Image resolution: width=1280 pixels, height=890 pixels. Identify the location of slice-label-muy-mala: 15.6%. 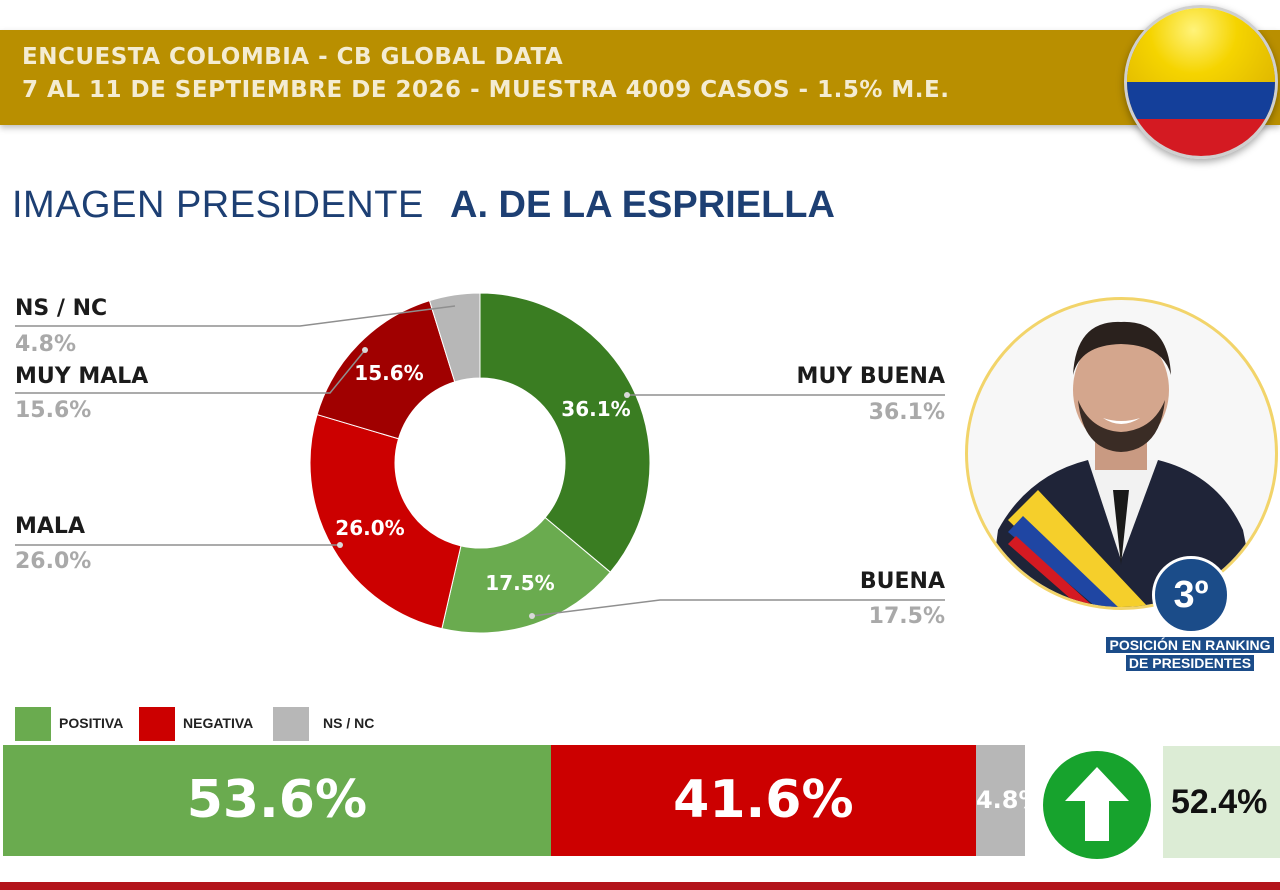
(388, 373).